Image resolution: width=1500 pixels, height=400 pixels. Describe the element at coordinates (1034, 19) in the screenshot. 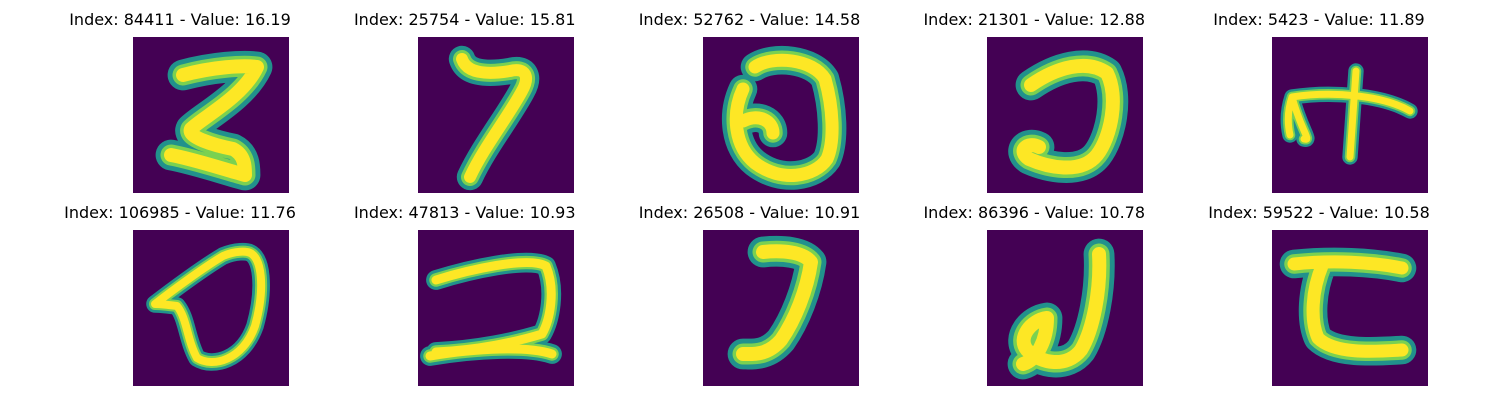

I see `panel-title: Index: 21301 - Value: 12.88` at that location.